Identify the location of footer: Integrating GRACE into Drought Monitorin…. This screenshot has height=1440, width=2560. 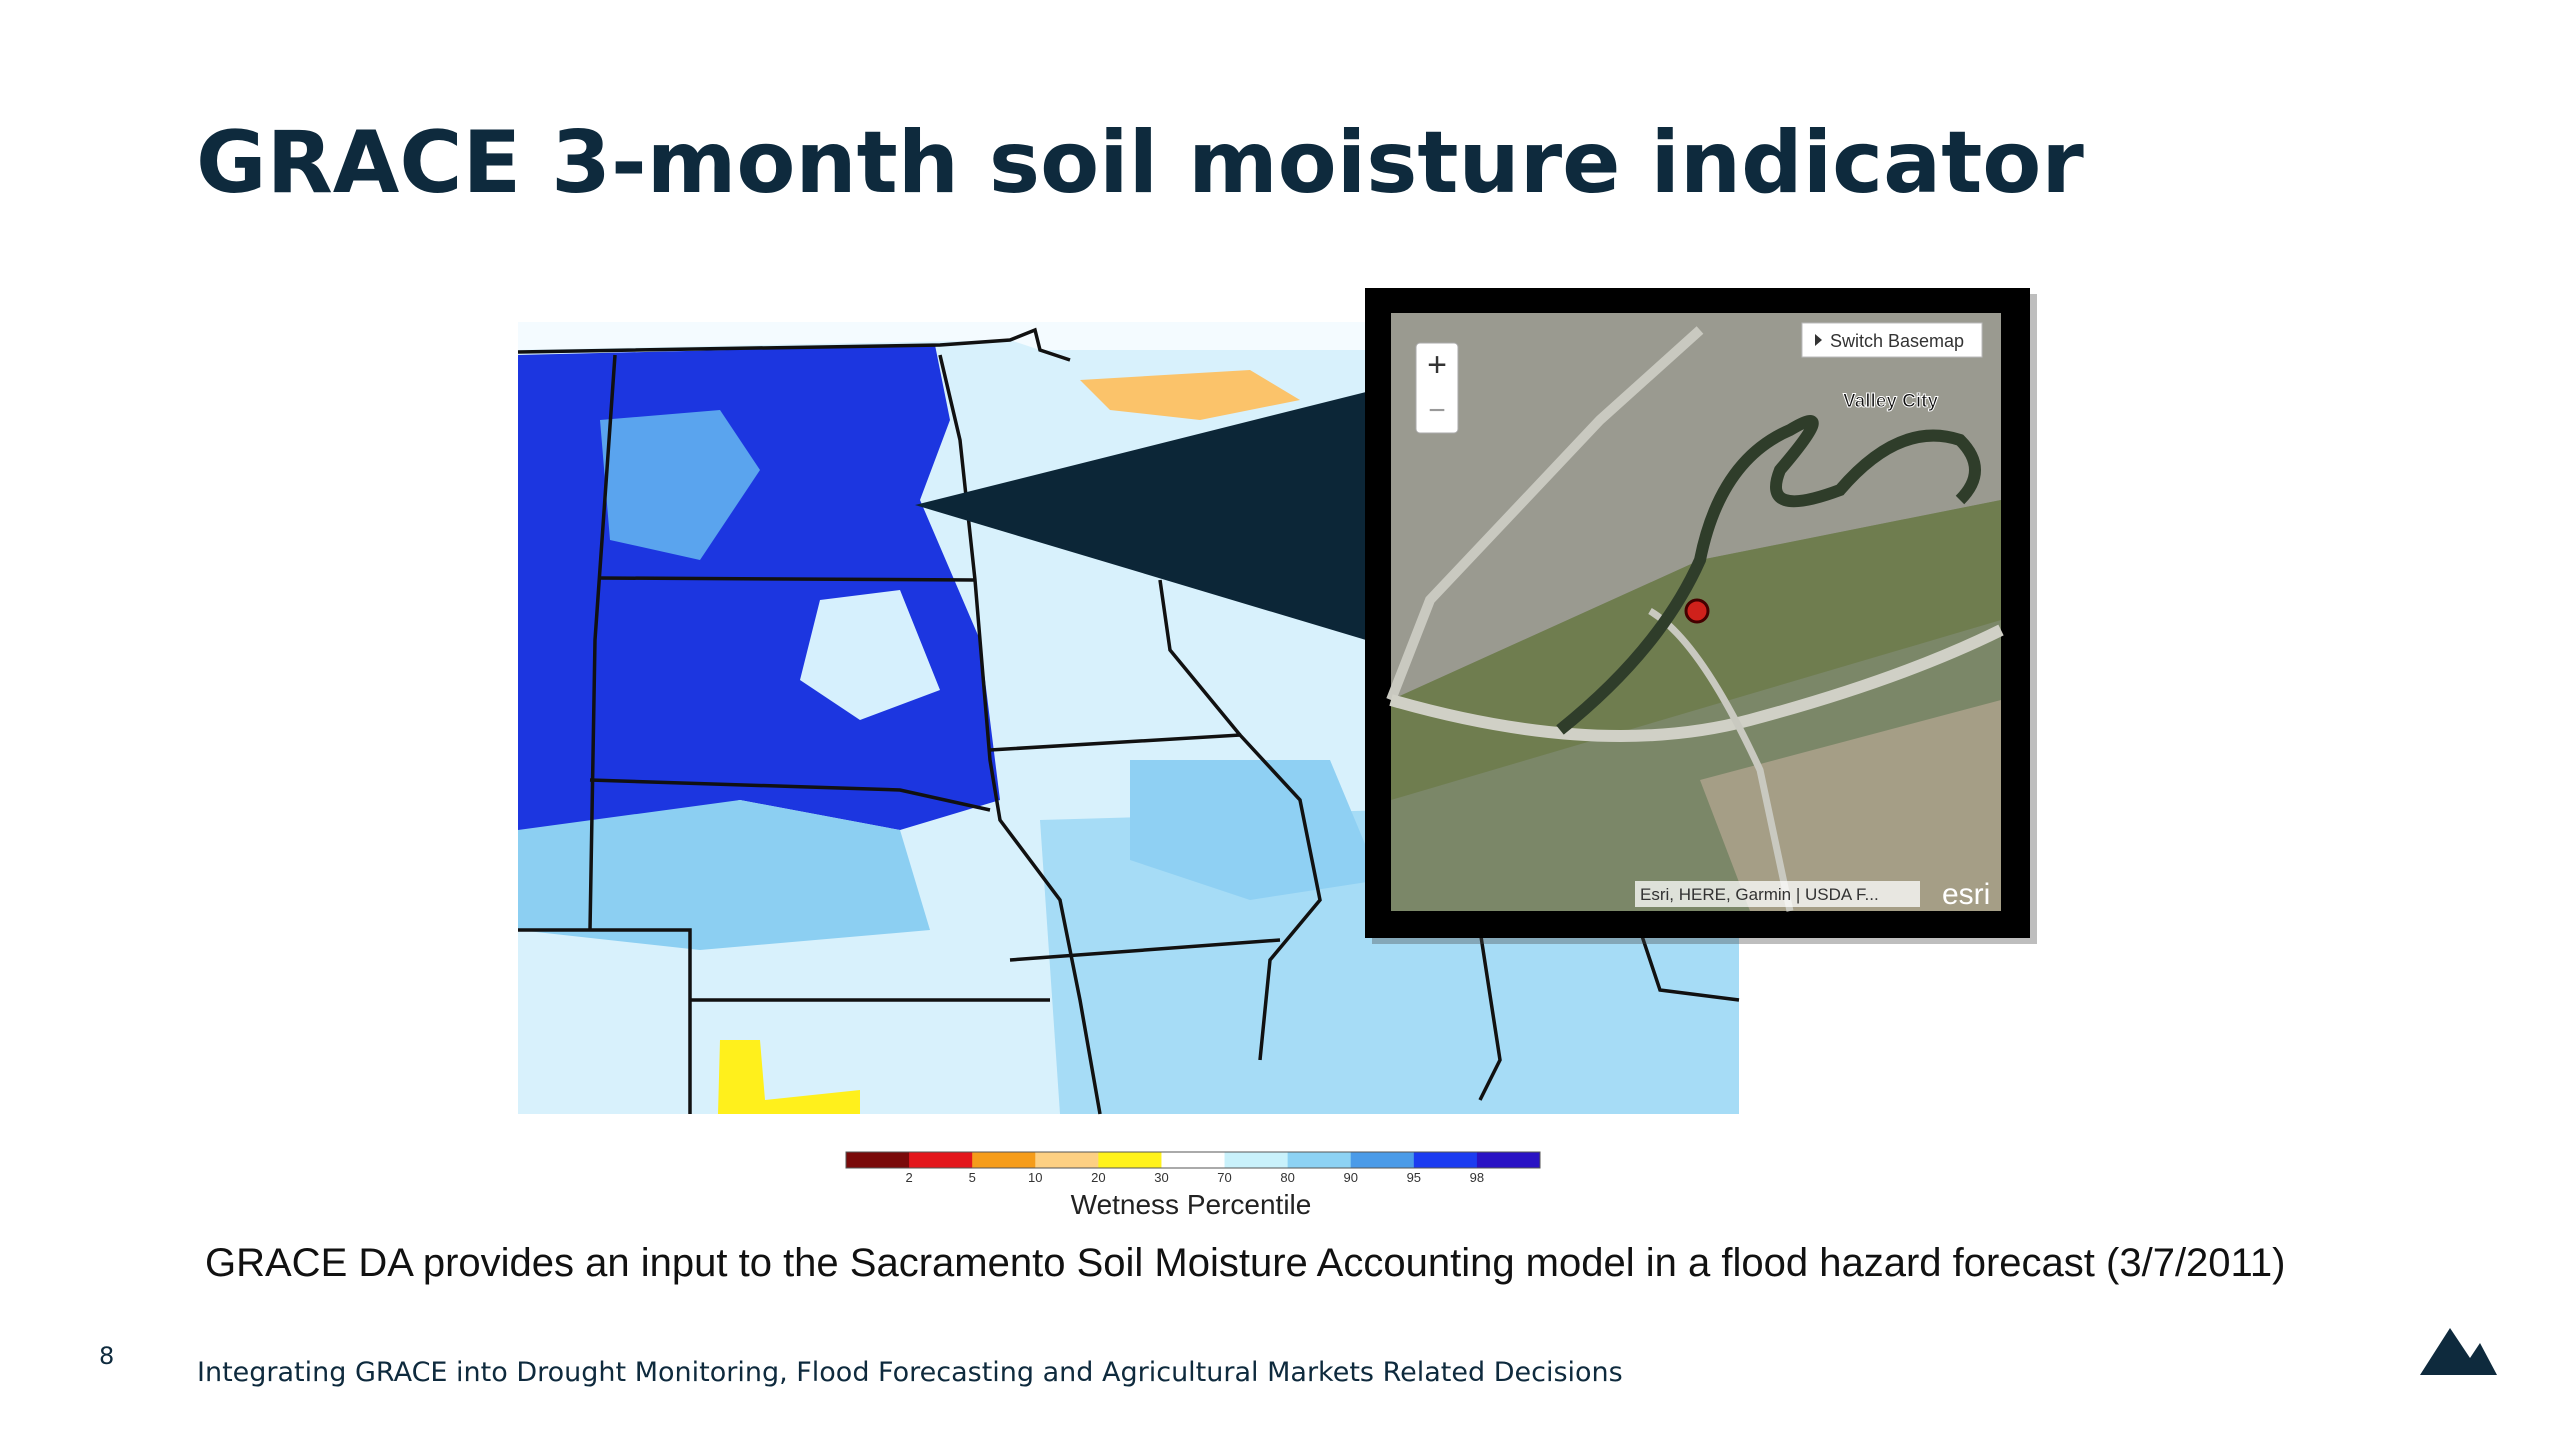
(910, 1372).